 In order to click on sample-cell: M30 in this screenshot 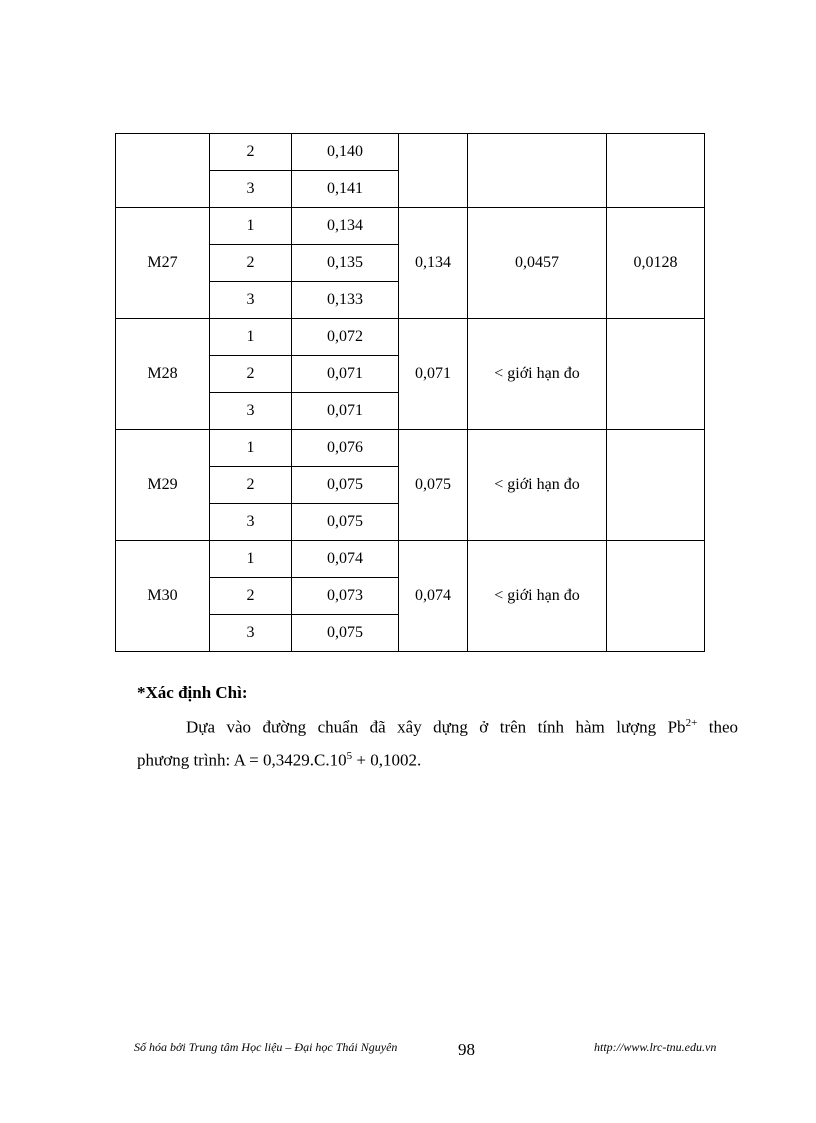, I will do `click(162, 596)`.